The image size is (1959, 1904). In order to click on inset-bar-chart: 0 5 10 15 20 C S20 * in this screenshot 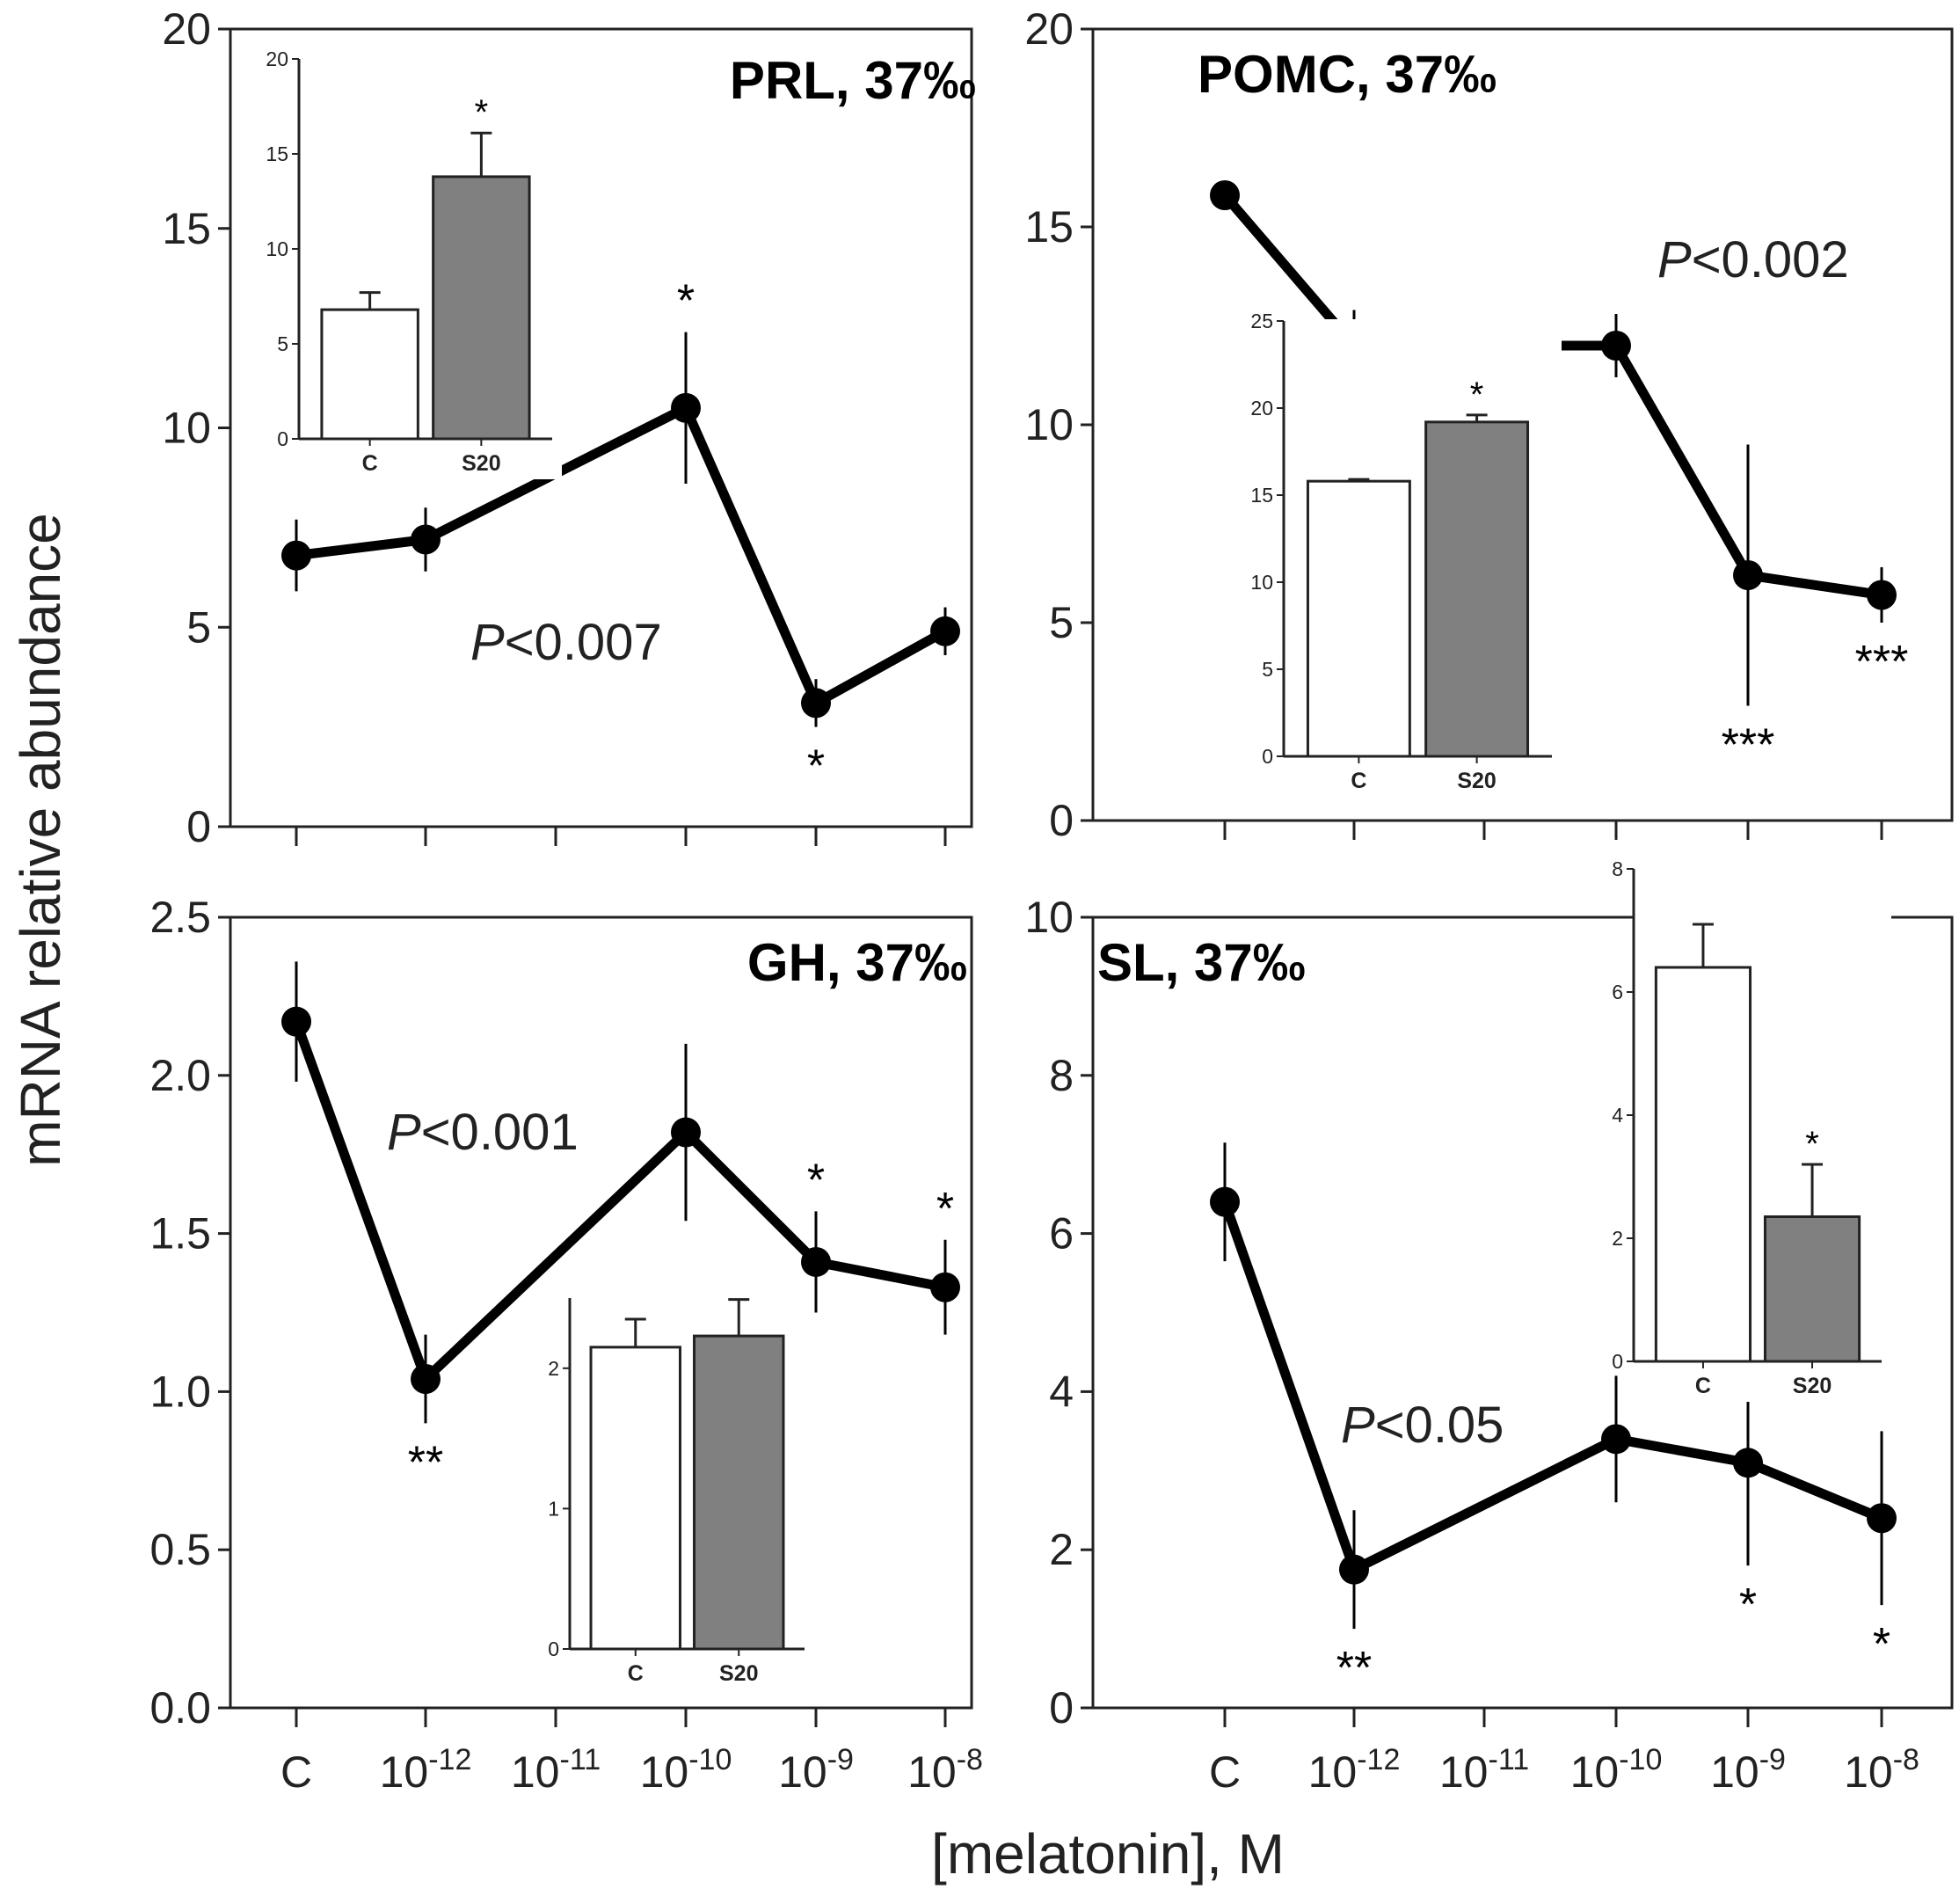, I will do `click(414, 263)`.